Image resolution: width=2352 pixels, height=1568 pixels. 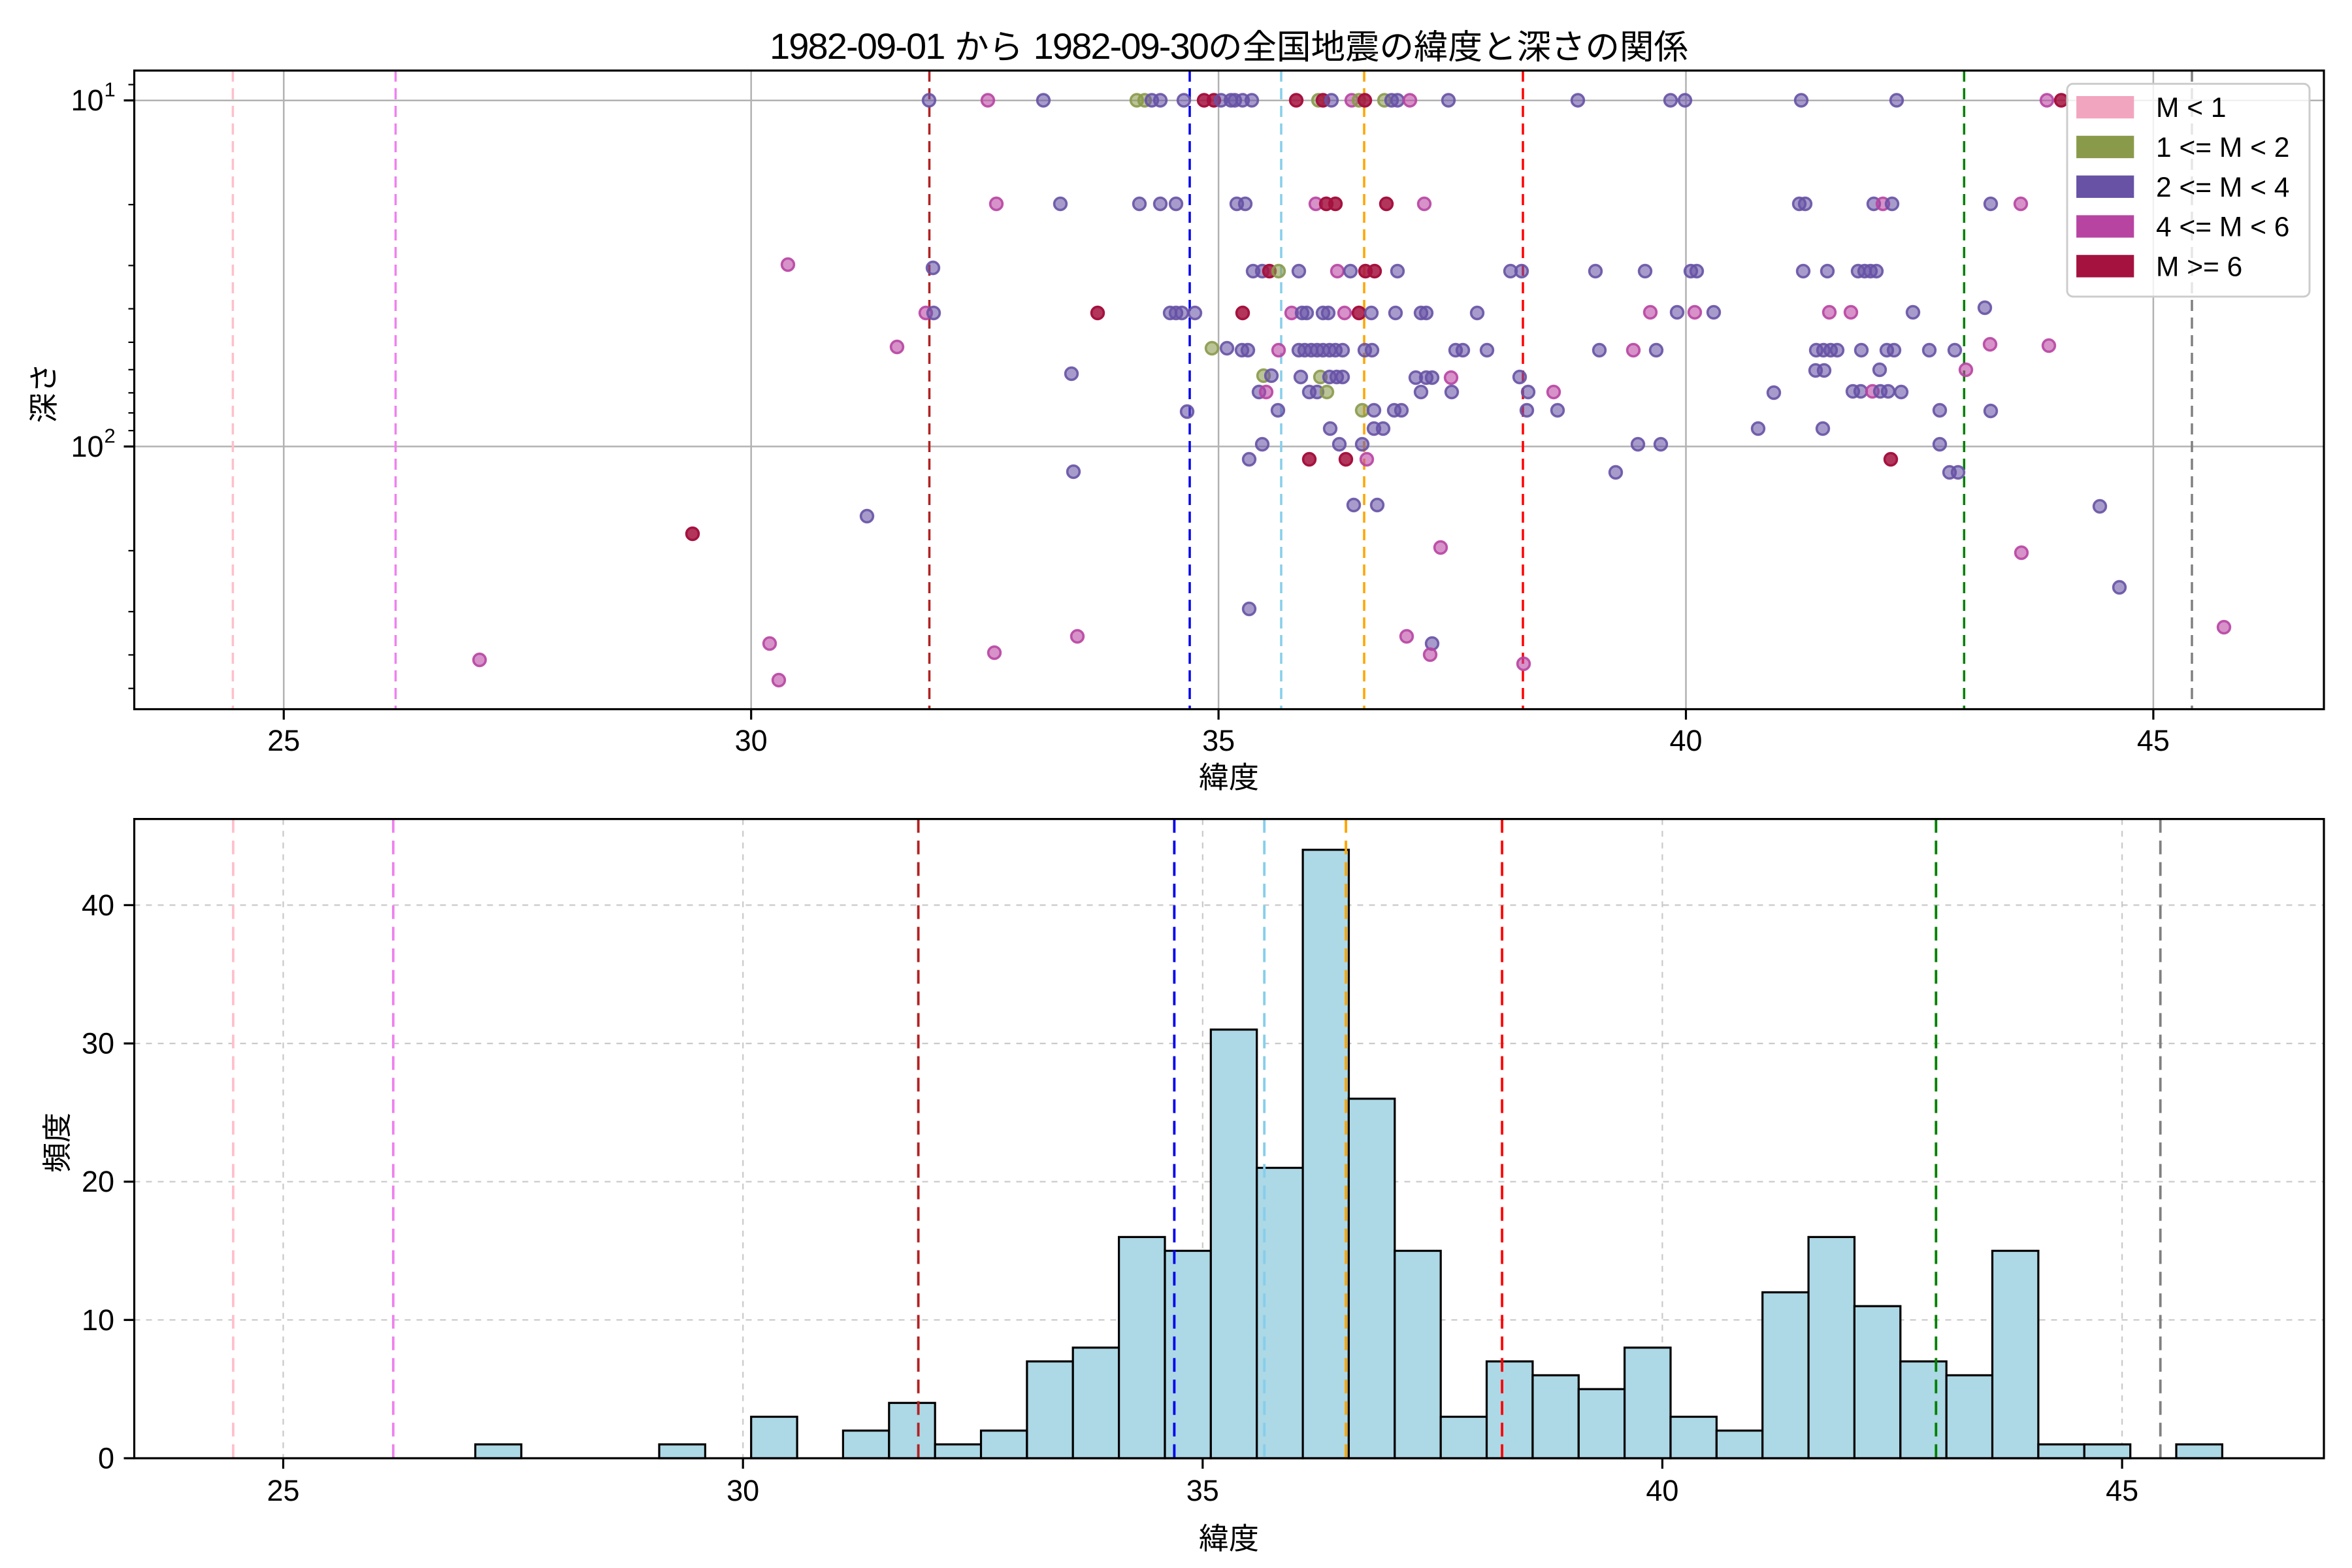 What do you see at coordinates (2222, 148) in the screenshot?
I see `svg-text: 1 <= M < 2` at bounding box center [2222, 148].